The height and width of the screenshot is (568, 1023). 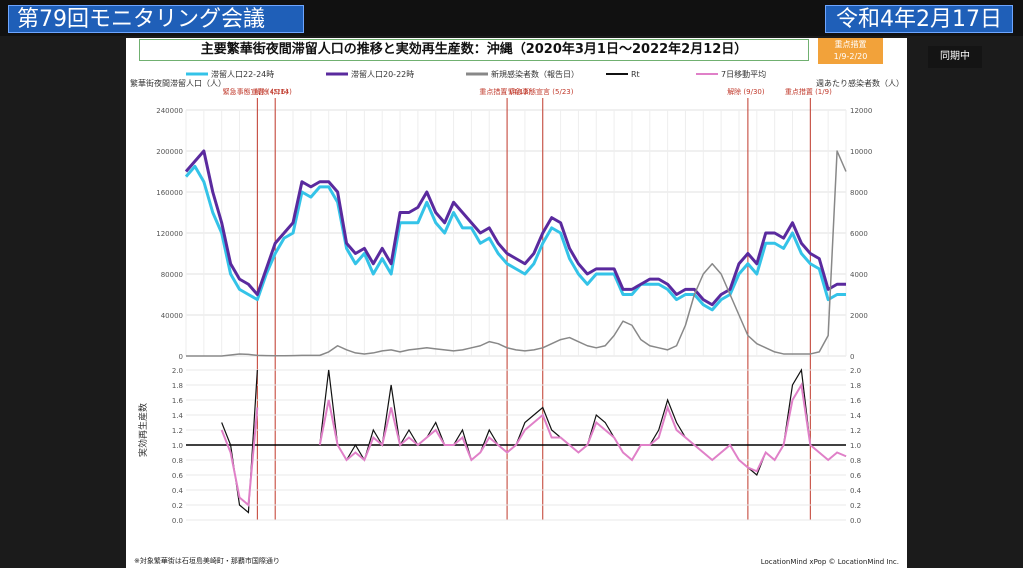 What do you see at coordinates (169, 152) in the screenshot?
I see `y-tick-label: 200000` at bounding box center [169, 152].